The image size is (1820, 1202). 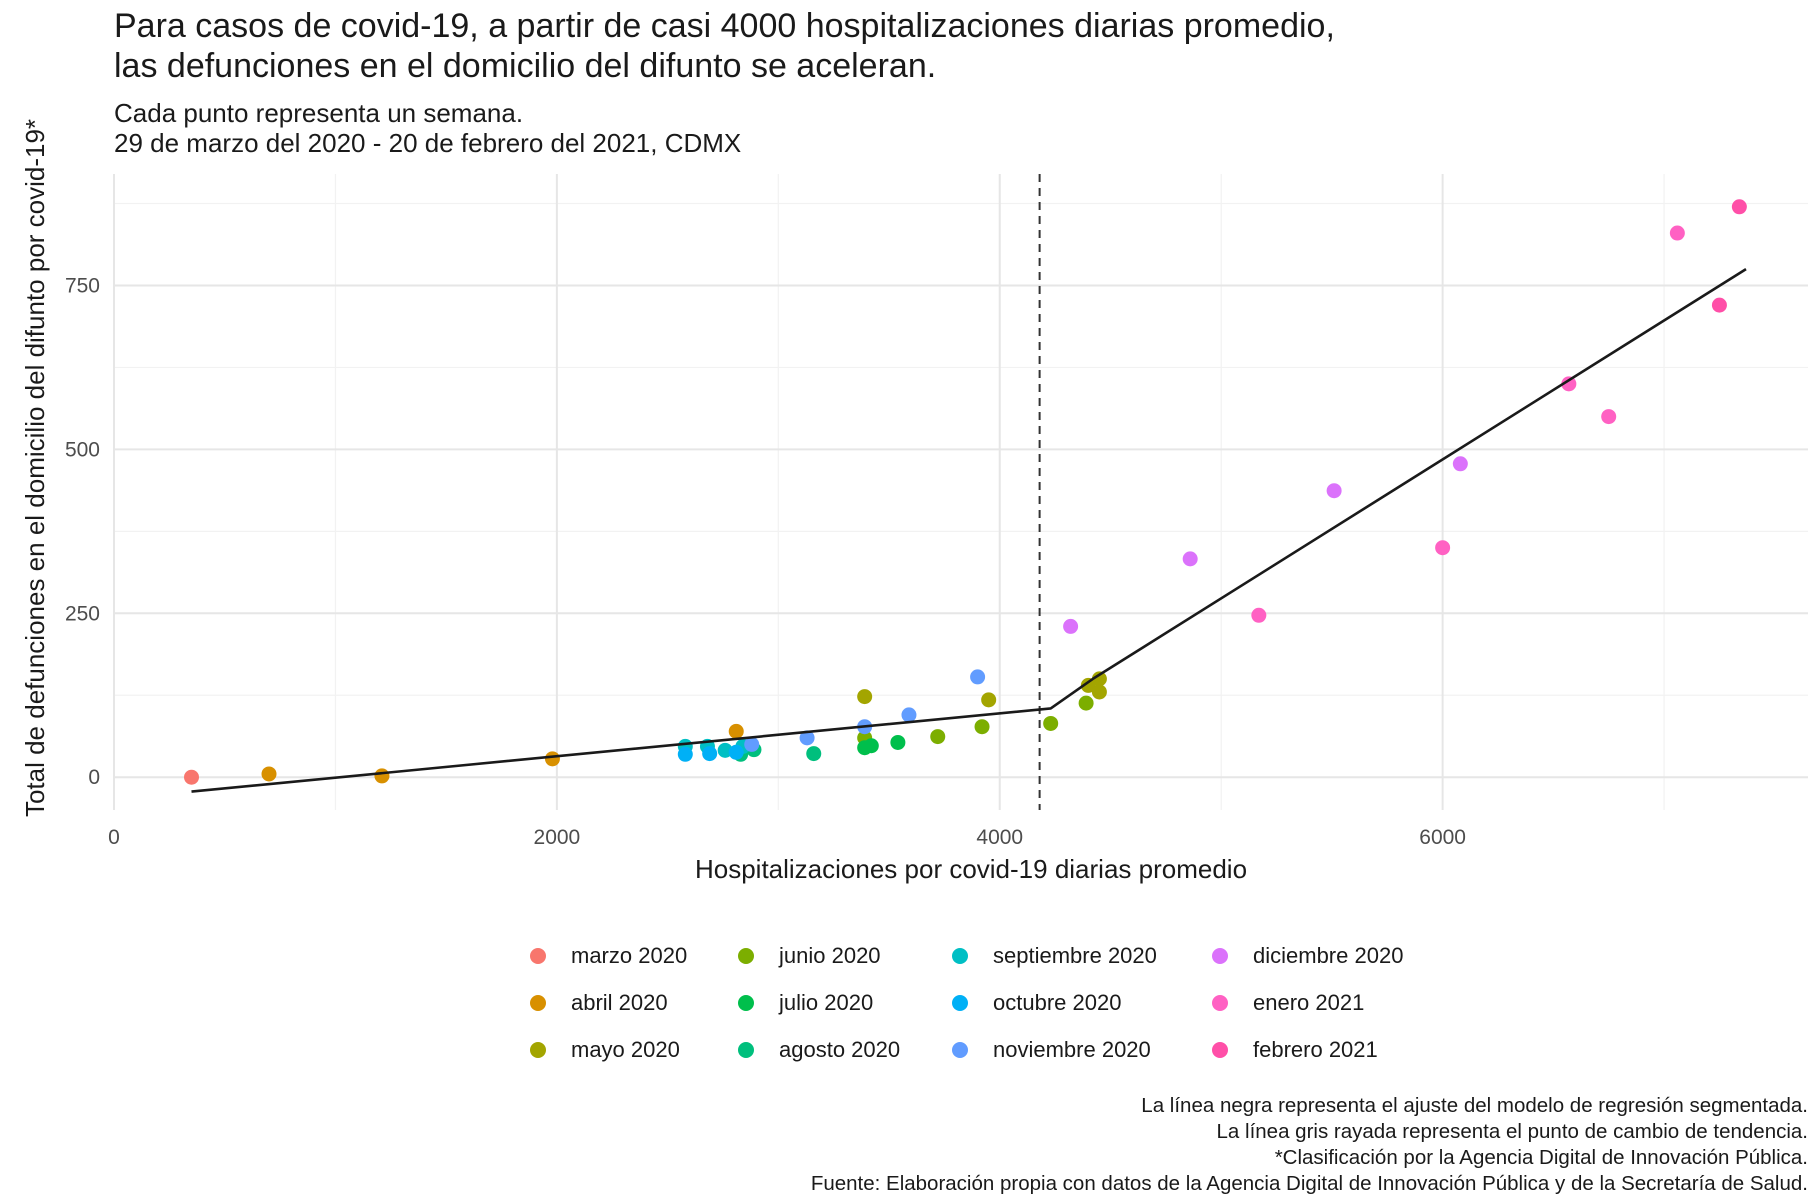 What do you see at coordinates (557, 837) in the screenshot?
I see `x-tick-label: 2000` at bounding box center [557, 837].